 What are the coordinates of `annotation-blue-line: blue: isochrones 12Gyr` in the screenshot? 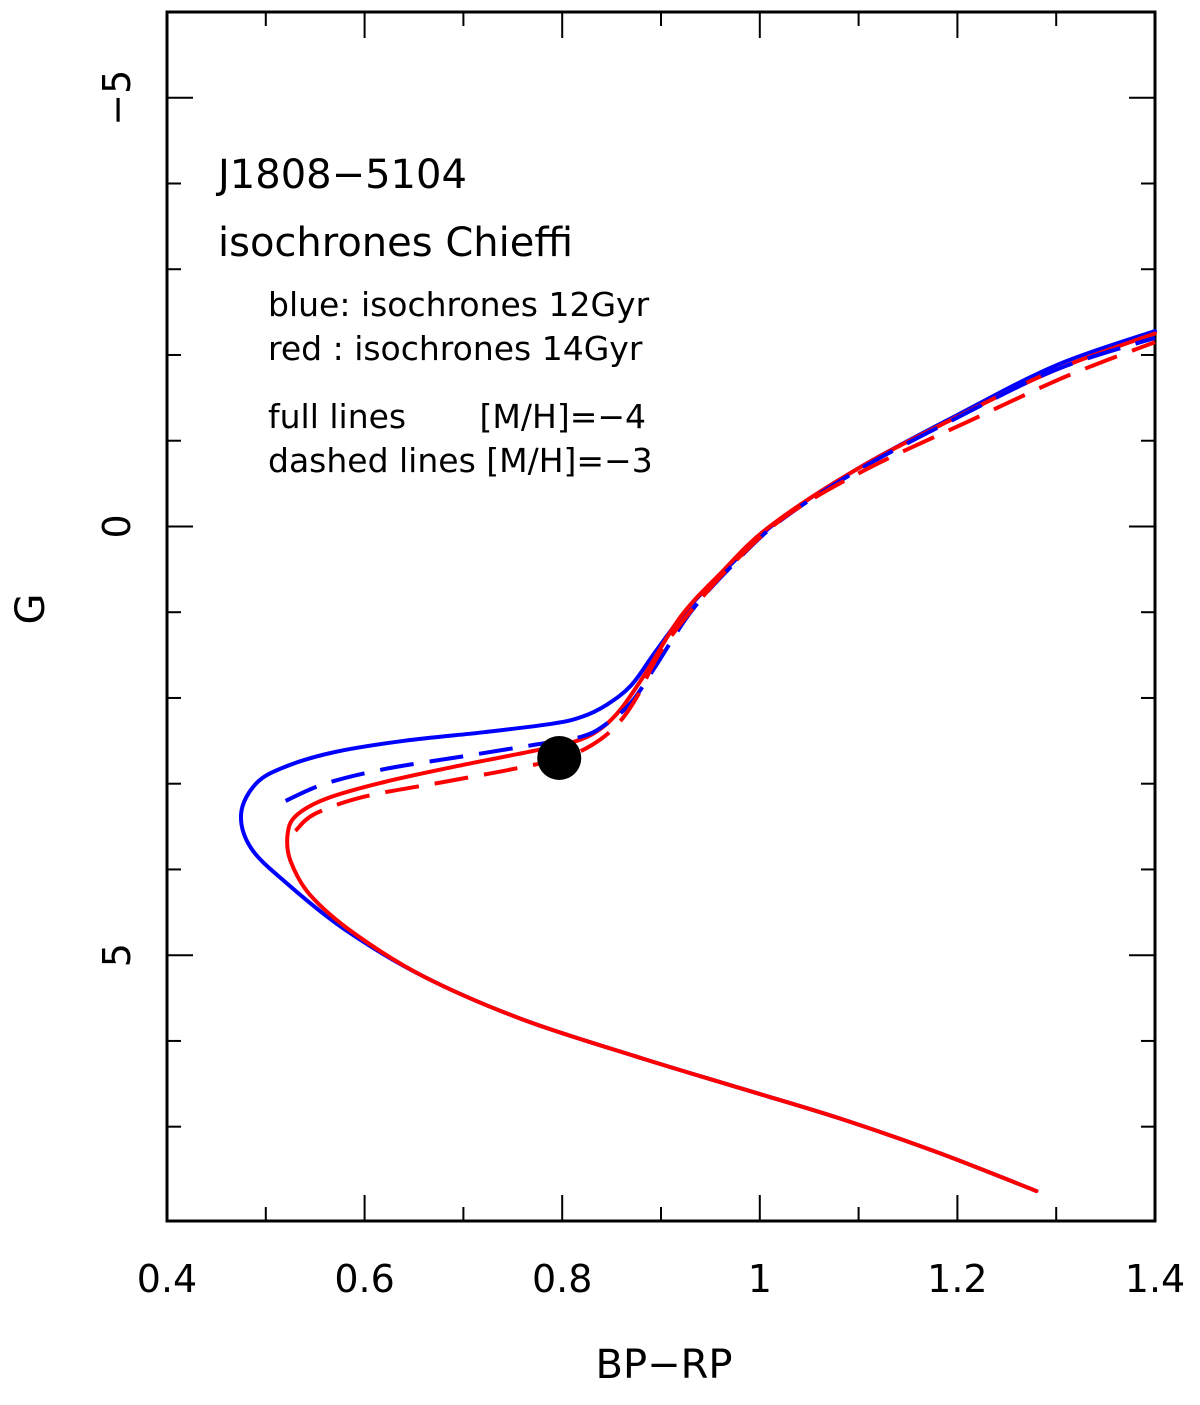 It's located at (459, 304).